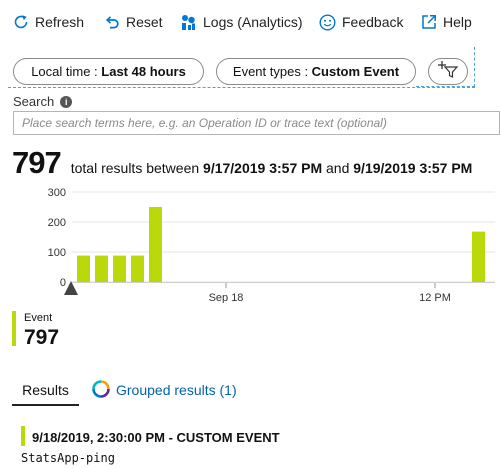  I want to click on legend-series-name: Event, so click(38, 318).